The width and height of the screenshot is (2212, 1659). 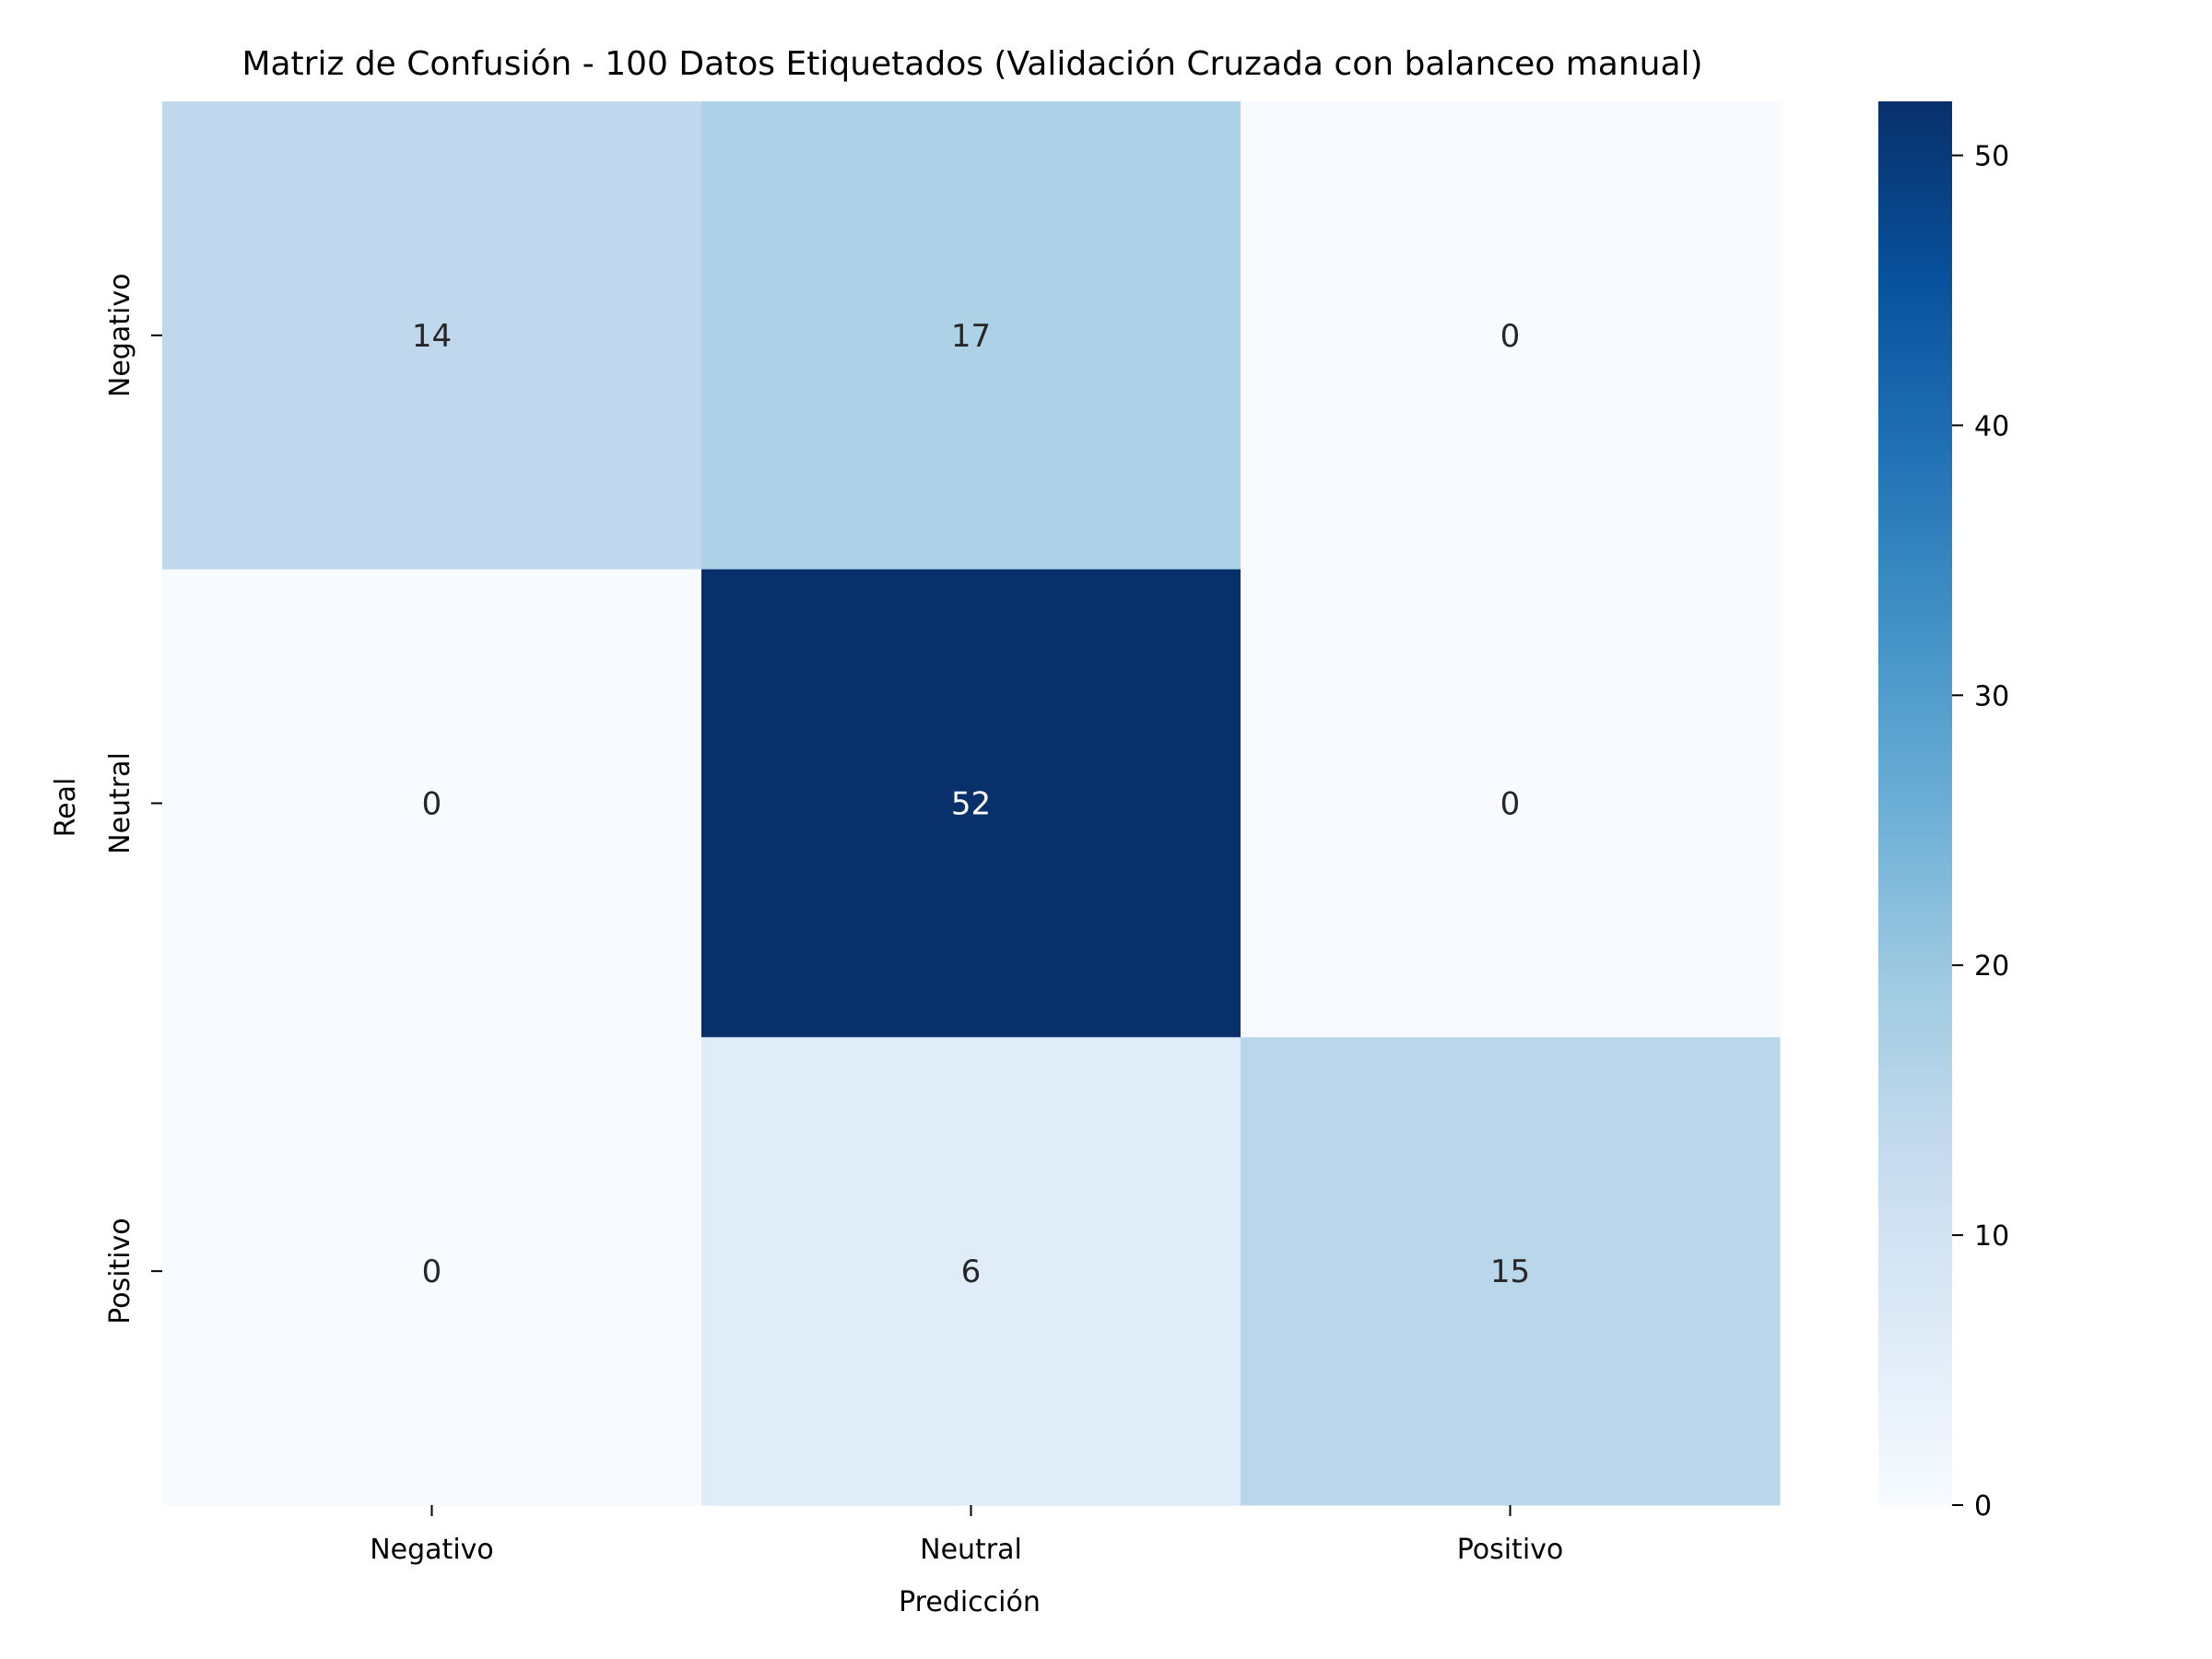 What do you see at coordinates (66, 808) in the screenshot?
I see `y-axis-label: Real` at bounding box center [66, 808].